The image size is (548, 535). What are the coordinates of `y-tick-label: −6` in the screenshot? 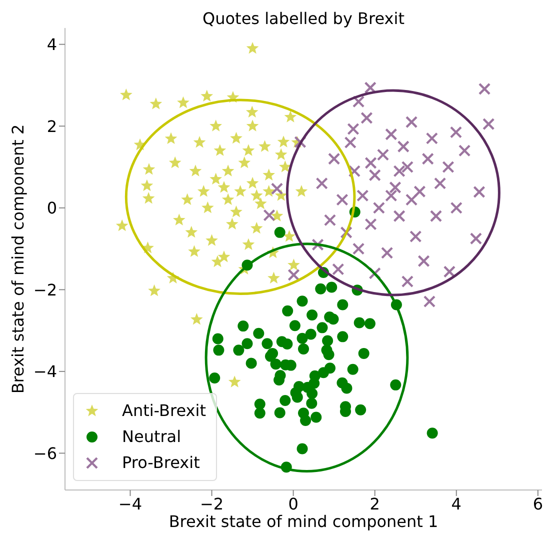 It's located at (45, 453).